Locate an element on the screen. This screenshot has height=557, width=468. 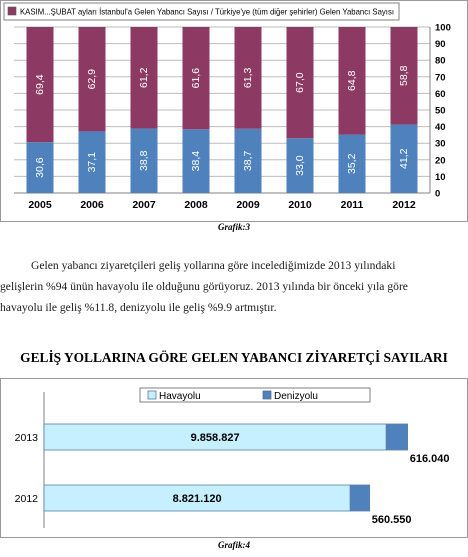
data-label: 38,8 is located at coordinates (144, 160).